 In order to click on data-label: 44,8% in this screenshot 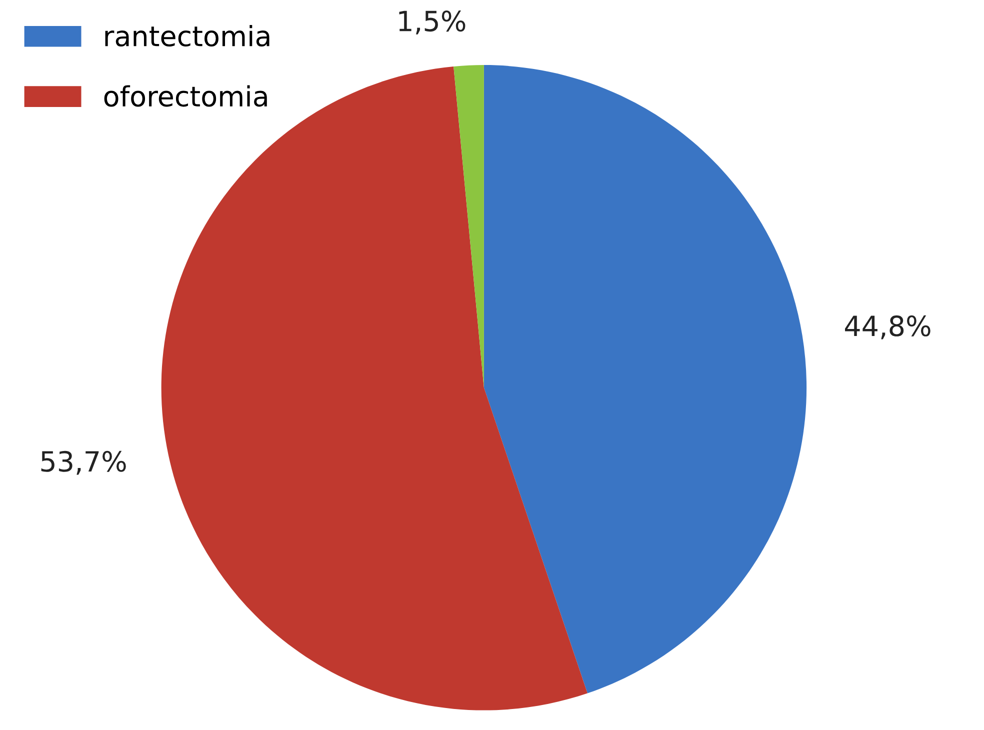, I will do `click(887, 327)`.